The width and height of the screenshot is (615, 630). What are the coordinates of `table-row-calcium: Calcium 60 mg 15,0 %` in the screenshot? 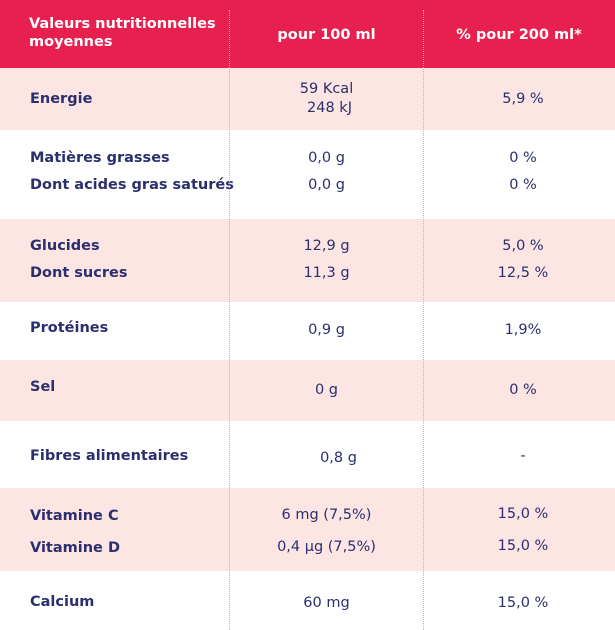 It's located at (307, 600).